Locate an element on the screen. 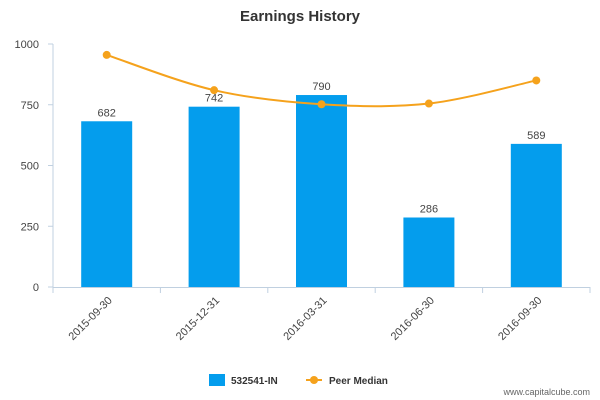  y-tick-label: 750 is located at coordinates (30, 106).